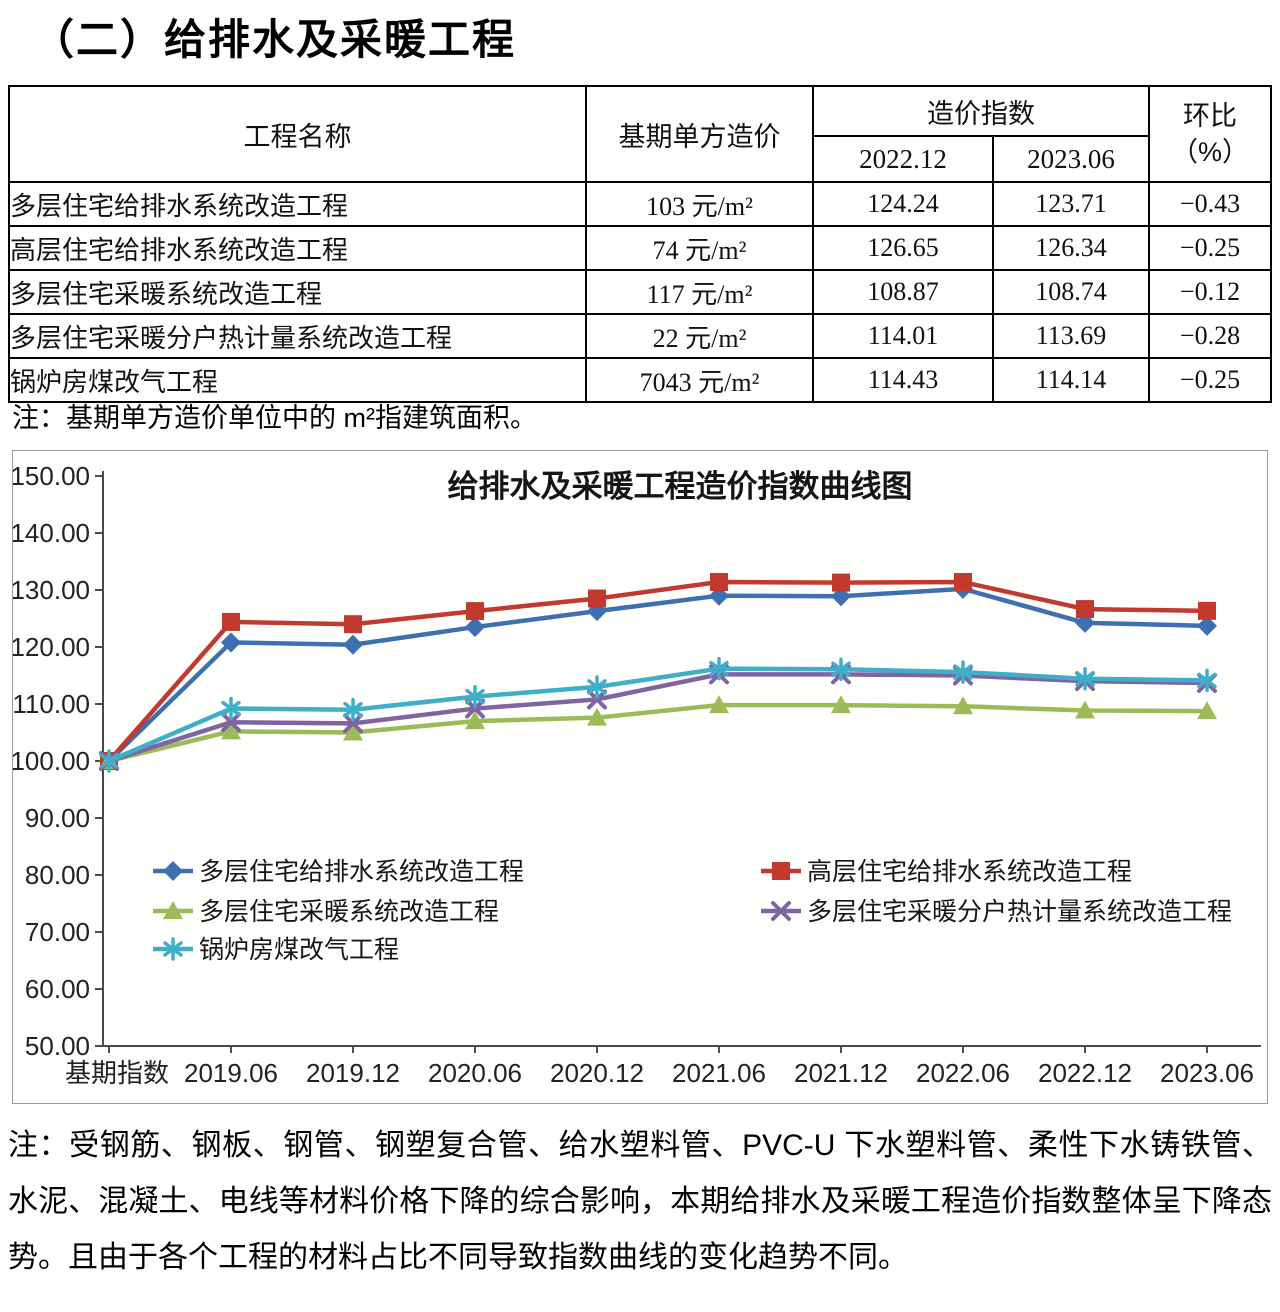  What do you see at coordinates (349, 912) in the screenshot?
I see `legend-item-label: 多层住宅采暖系统改造工程` at bounding box center [349, 912].